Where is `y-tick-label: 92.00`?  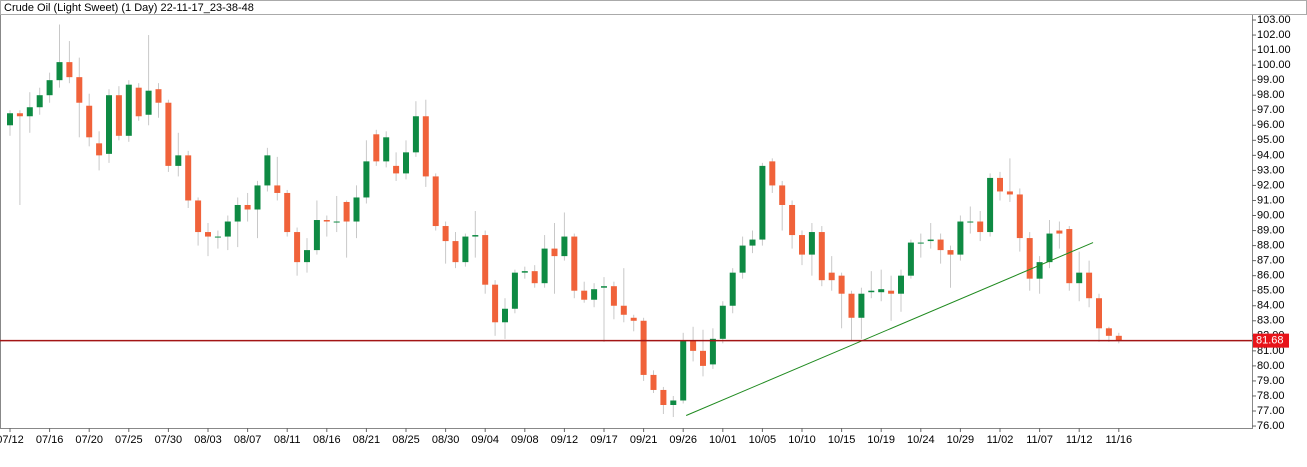
y-tick-label: 92.00 is located at coordinates (1271, 185).